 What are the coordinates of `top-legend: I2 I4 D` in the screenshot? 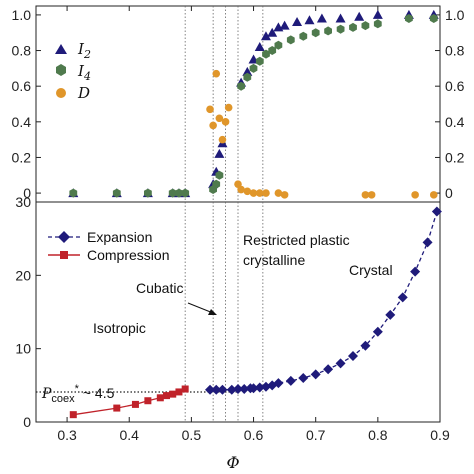 It's located at (73, 71).